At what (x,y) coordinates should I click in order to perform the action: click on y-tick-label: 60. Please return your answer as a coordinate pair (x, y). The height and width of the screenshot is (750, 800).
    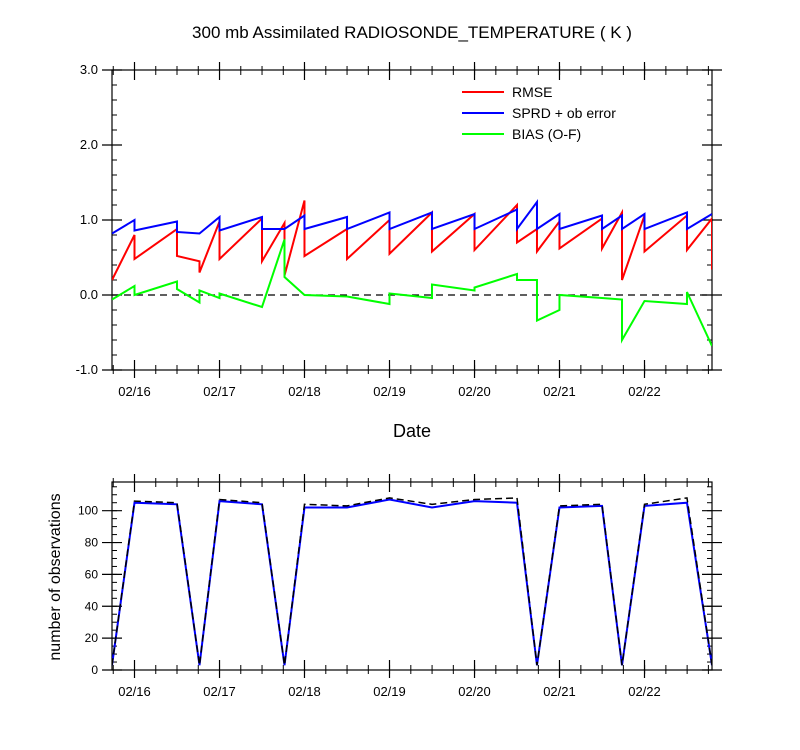
    Looking at the image, I should click on (92, 574).